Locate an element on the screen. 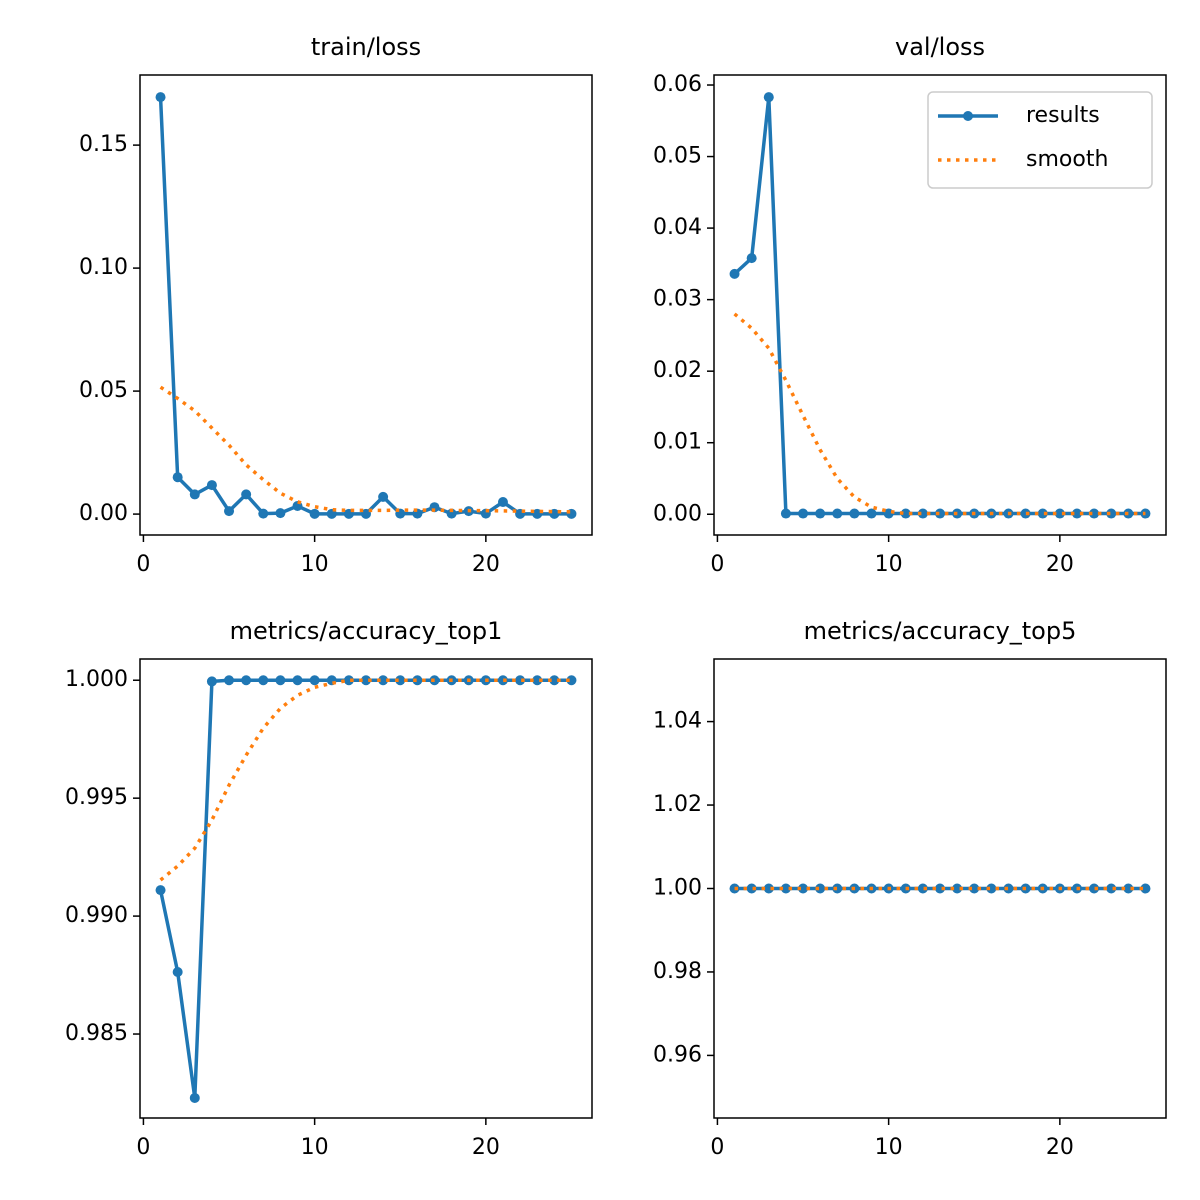 The image size is (1200, 1200). y-tick-label: 0.990 is located at coordinates (96, 915).